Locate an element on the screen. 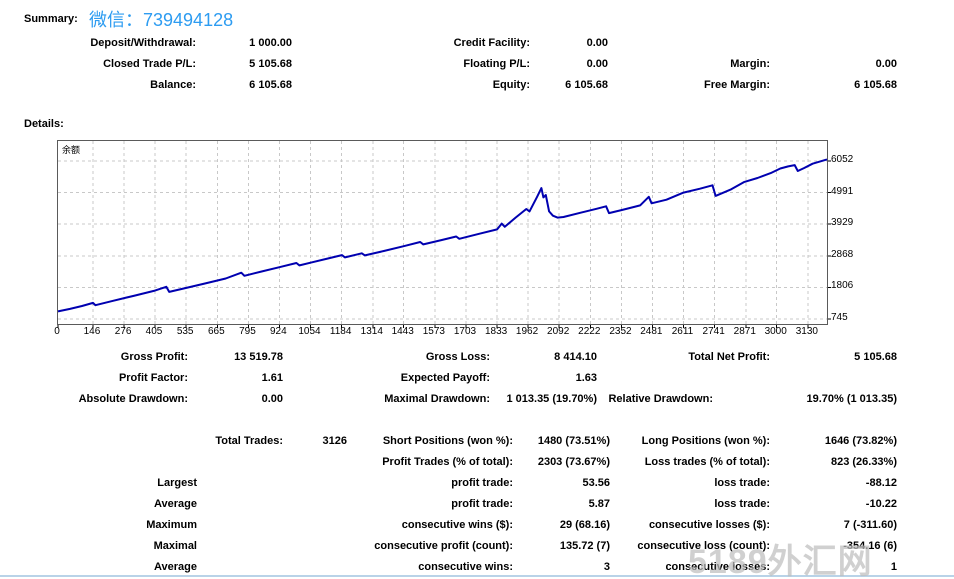 This screenshot has height=579, width=954. x-axis-label: 2741 is located at coordinates (713, 331).